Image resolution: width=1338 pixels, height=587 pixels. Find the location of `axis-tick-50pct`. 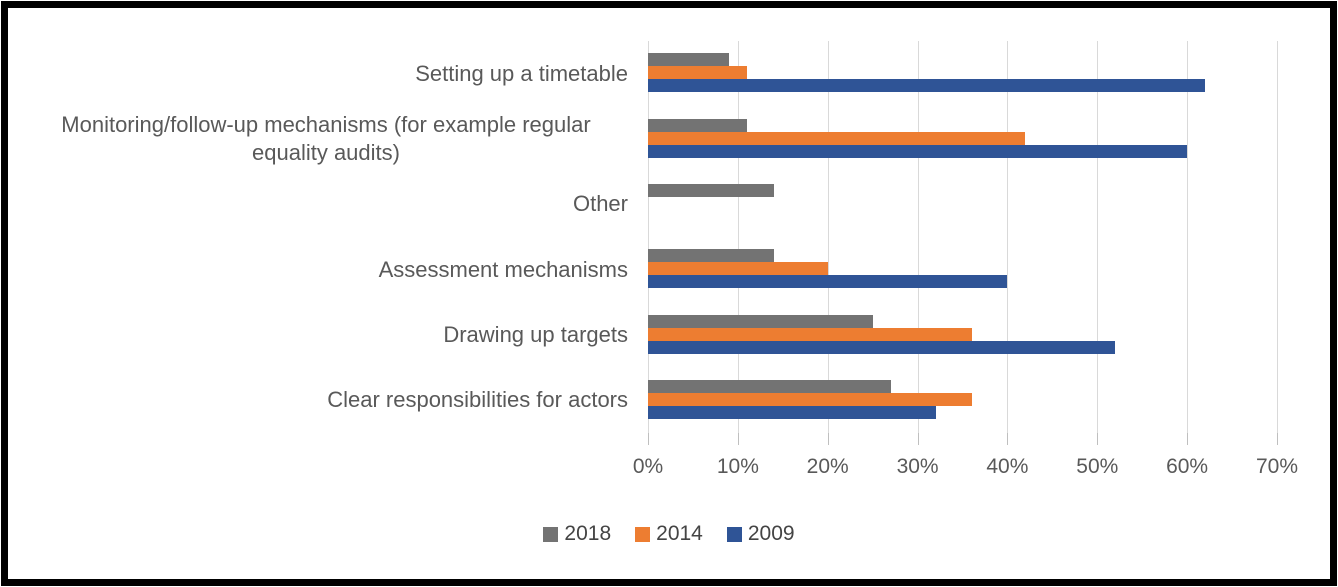

axis-tick-50pct is located at coordinates (1098, 439).